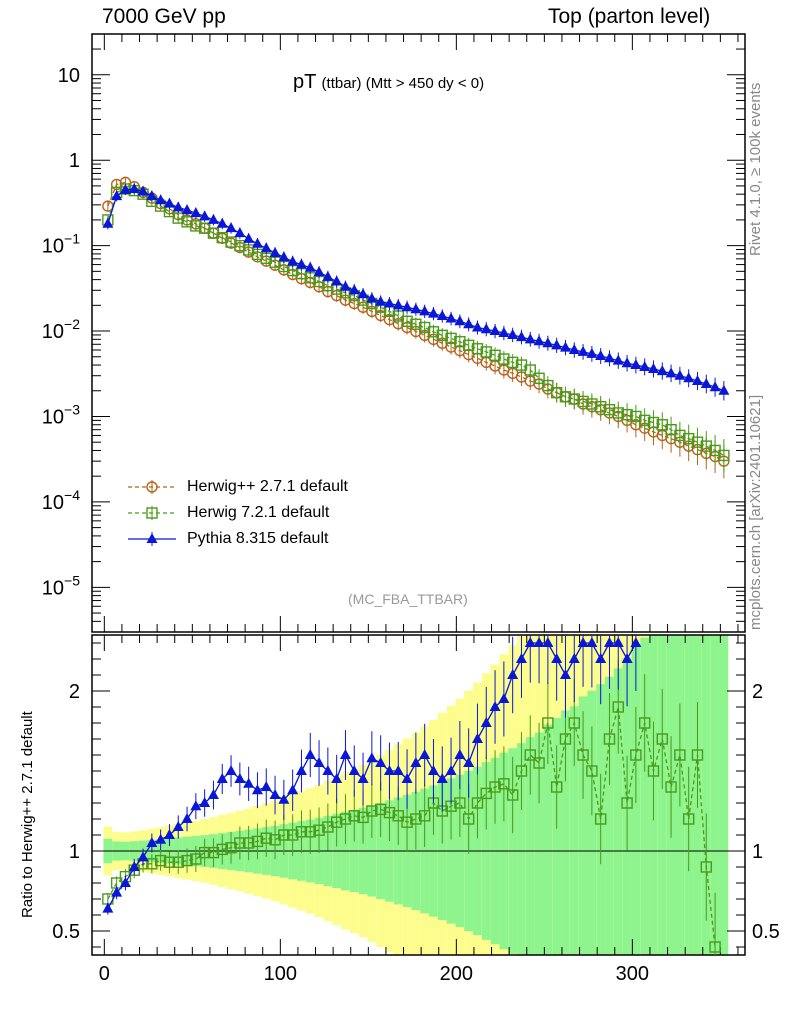 The width and height of the screenshot is (786, 1024). I want to click on legend-entry-pythia: Pythia 8.315 default, so click(258, 538).